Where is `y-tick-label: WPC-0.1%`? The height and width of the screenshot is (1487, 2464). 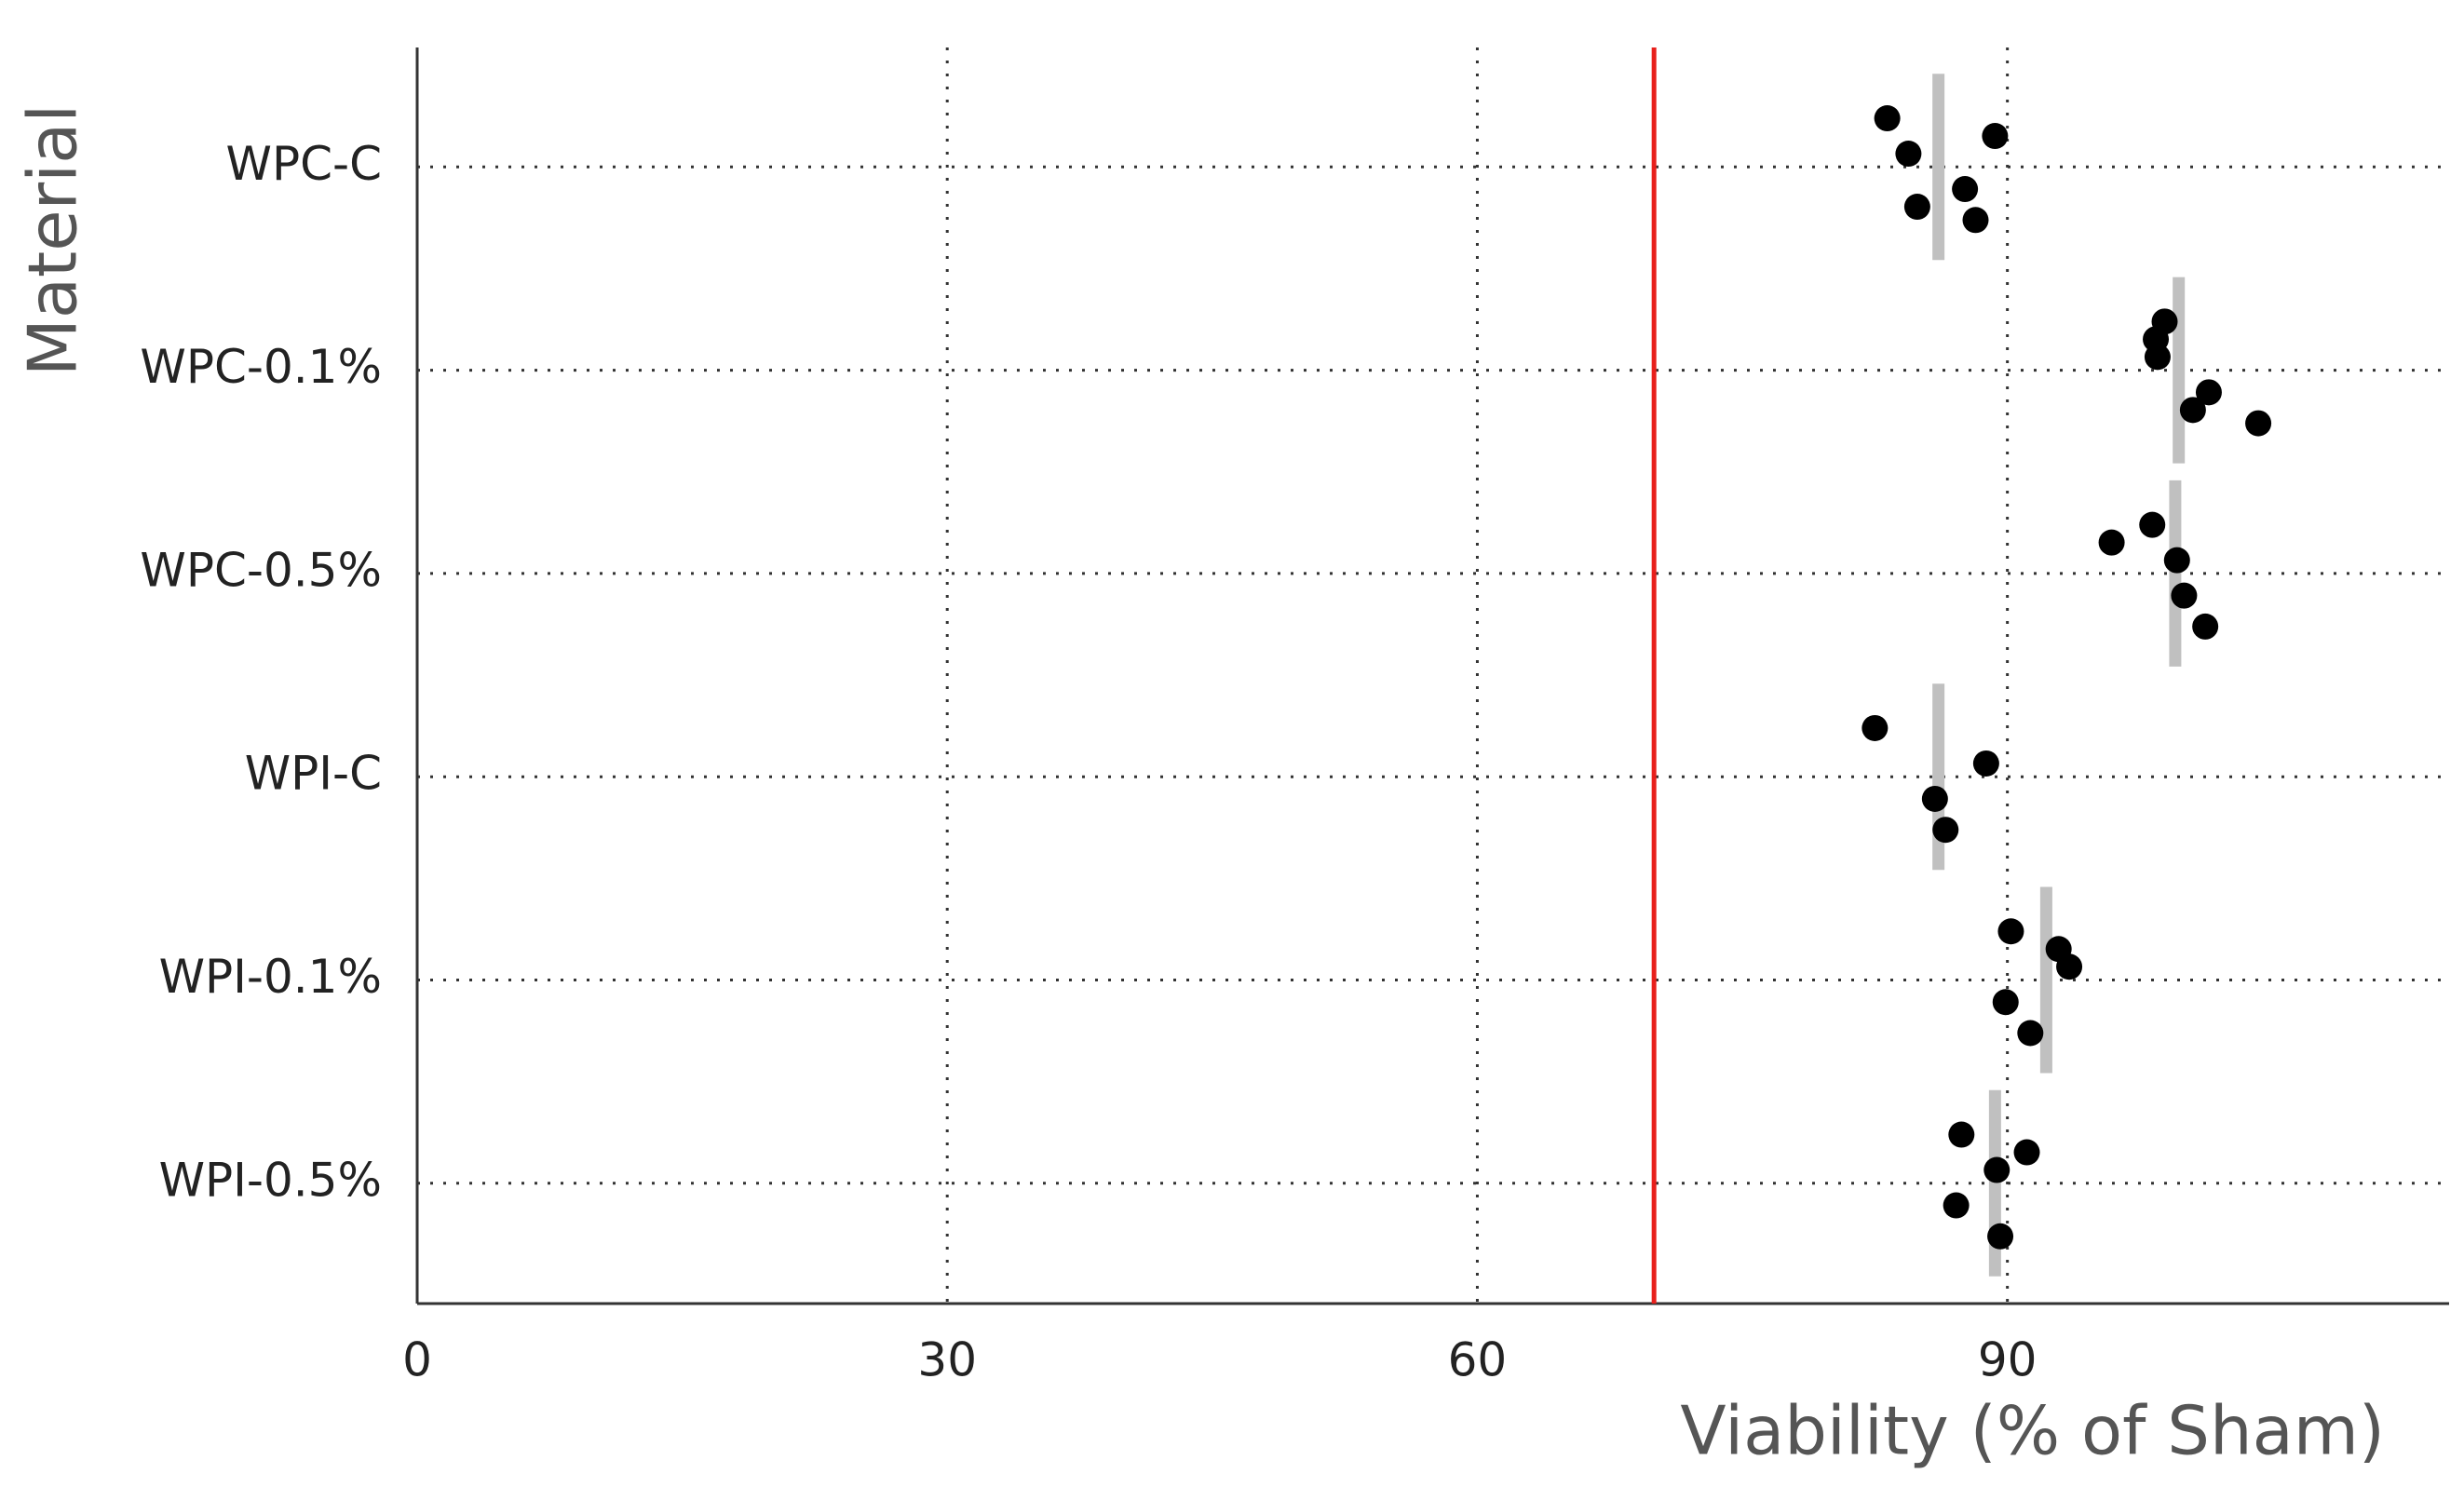
y-tick-label: WPC-0.1% is located at coordinates (261, 367).